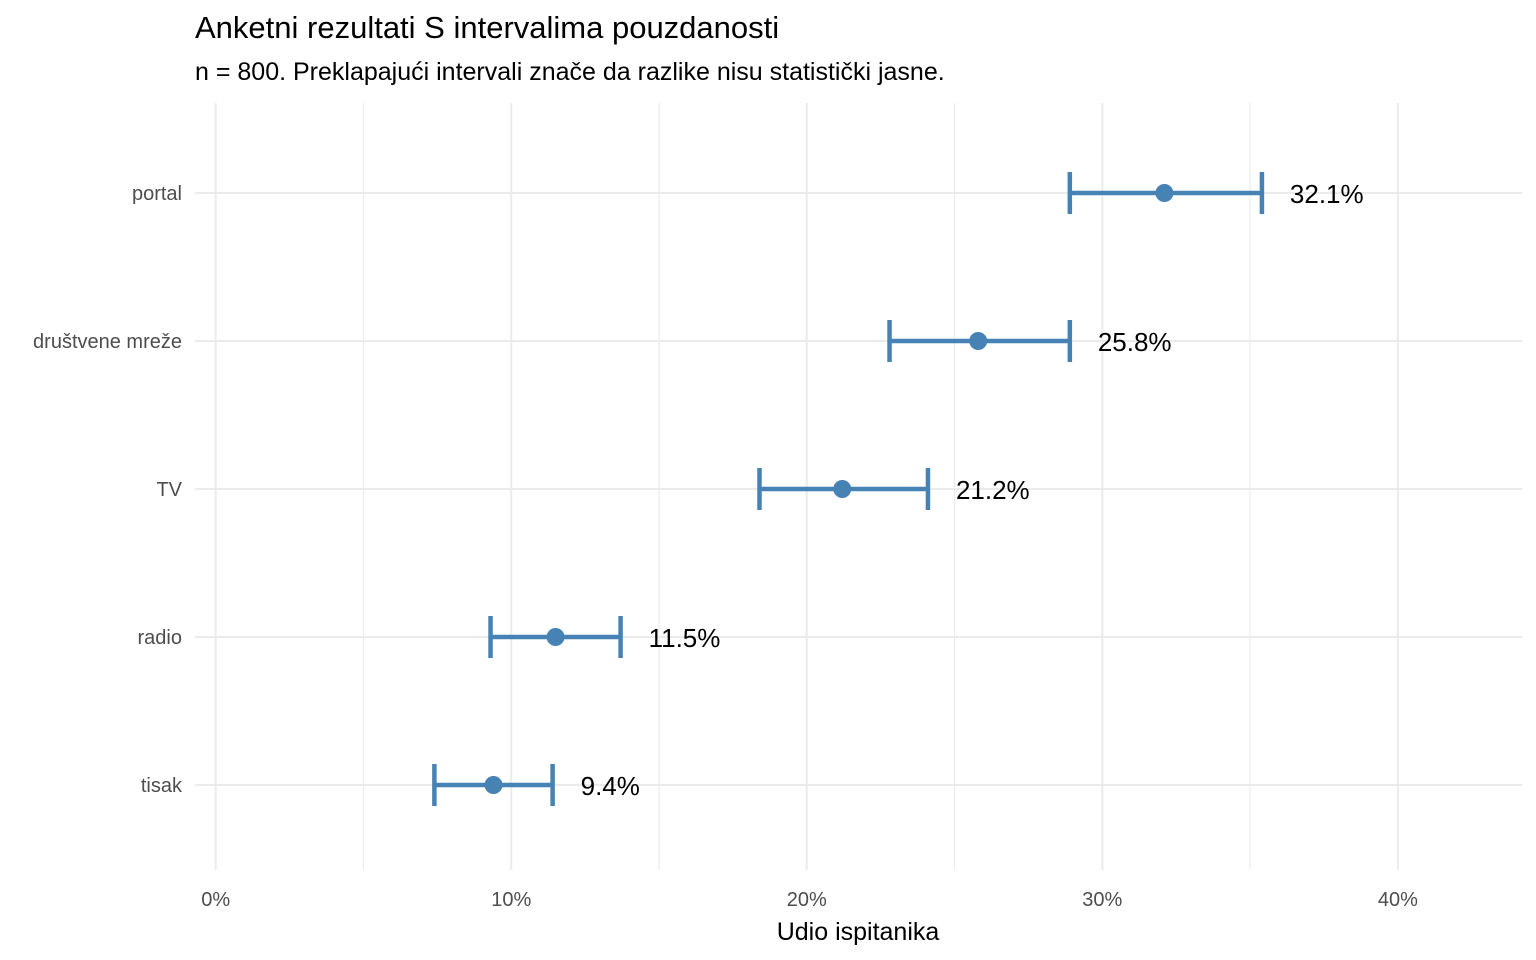 Image resolution: width=1536 pixels, height=960 pixels. Describe the element at coordinates (807, 900) in the screenshot. I see `x-tick-label: 20%` at that location.